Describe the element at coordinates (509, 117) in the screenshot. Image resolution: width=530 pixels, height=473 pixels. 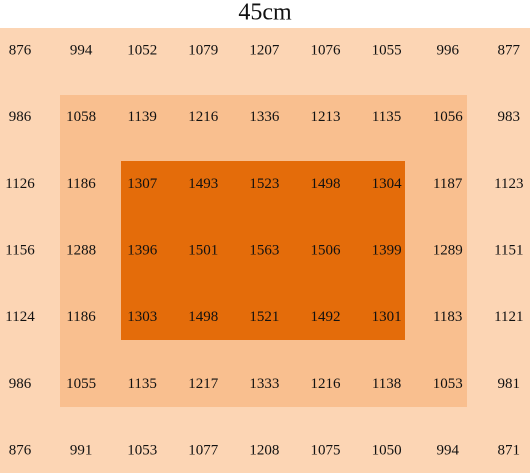
I see `cell-value: 983` at that location.